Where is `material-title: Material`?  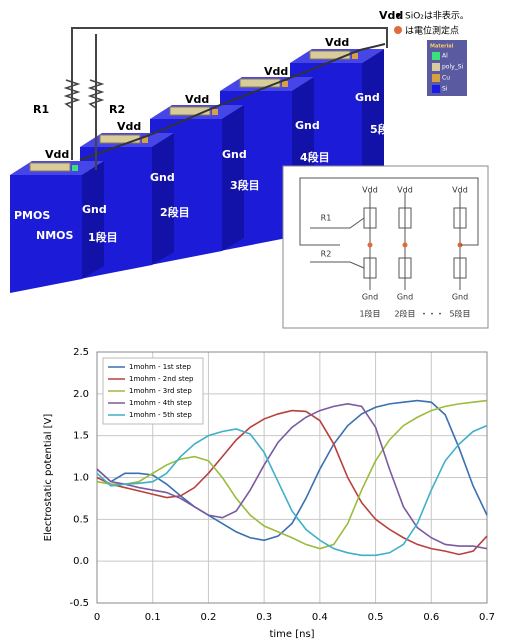
material-title: Material is located at coordinates (442, 47).